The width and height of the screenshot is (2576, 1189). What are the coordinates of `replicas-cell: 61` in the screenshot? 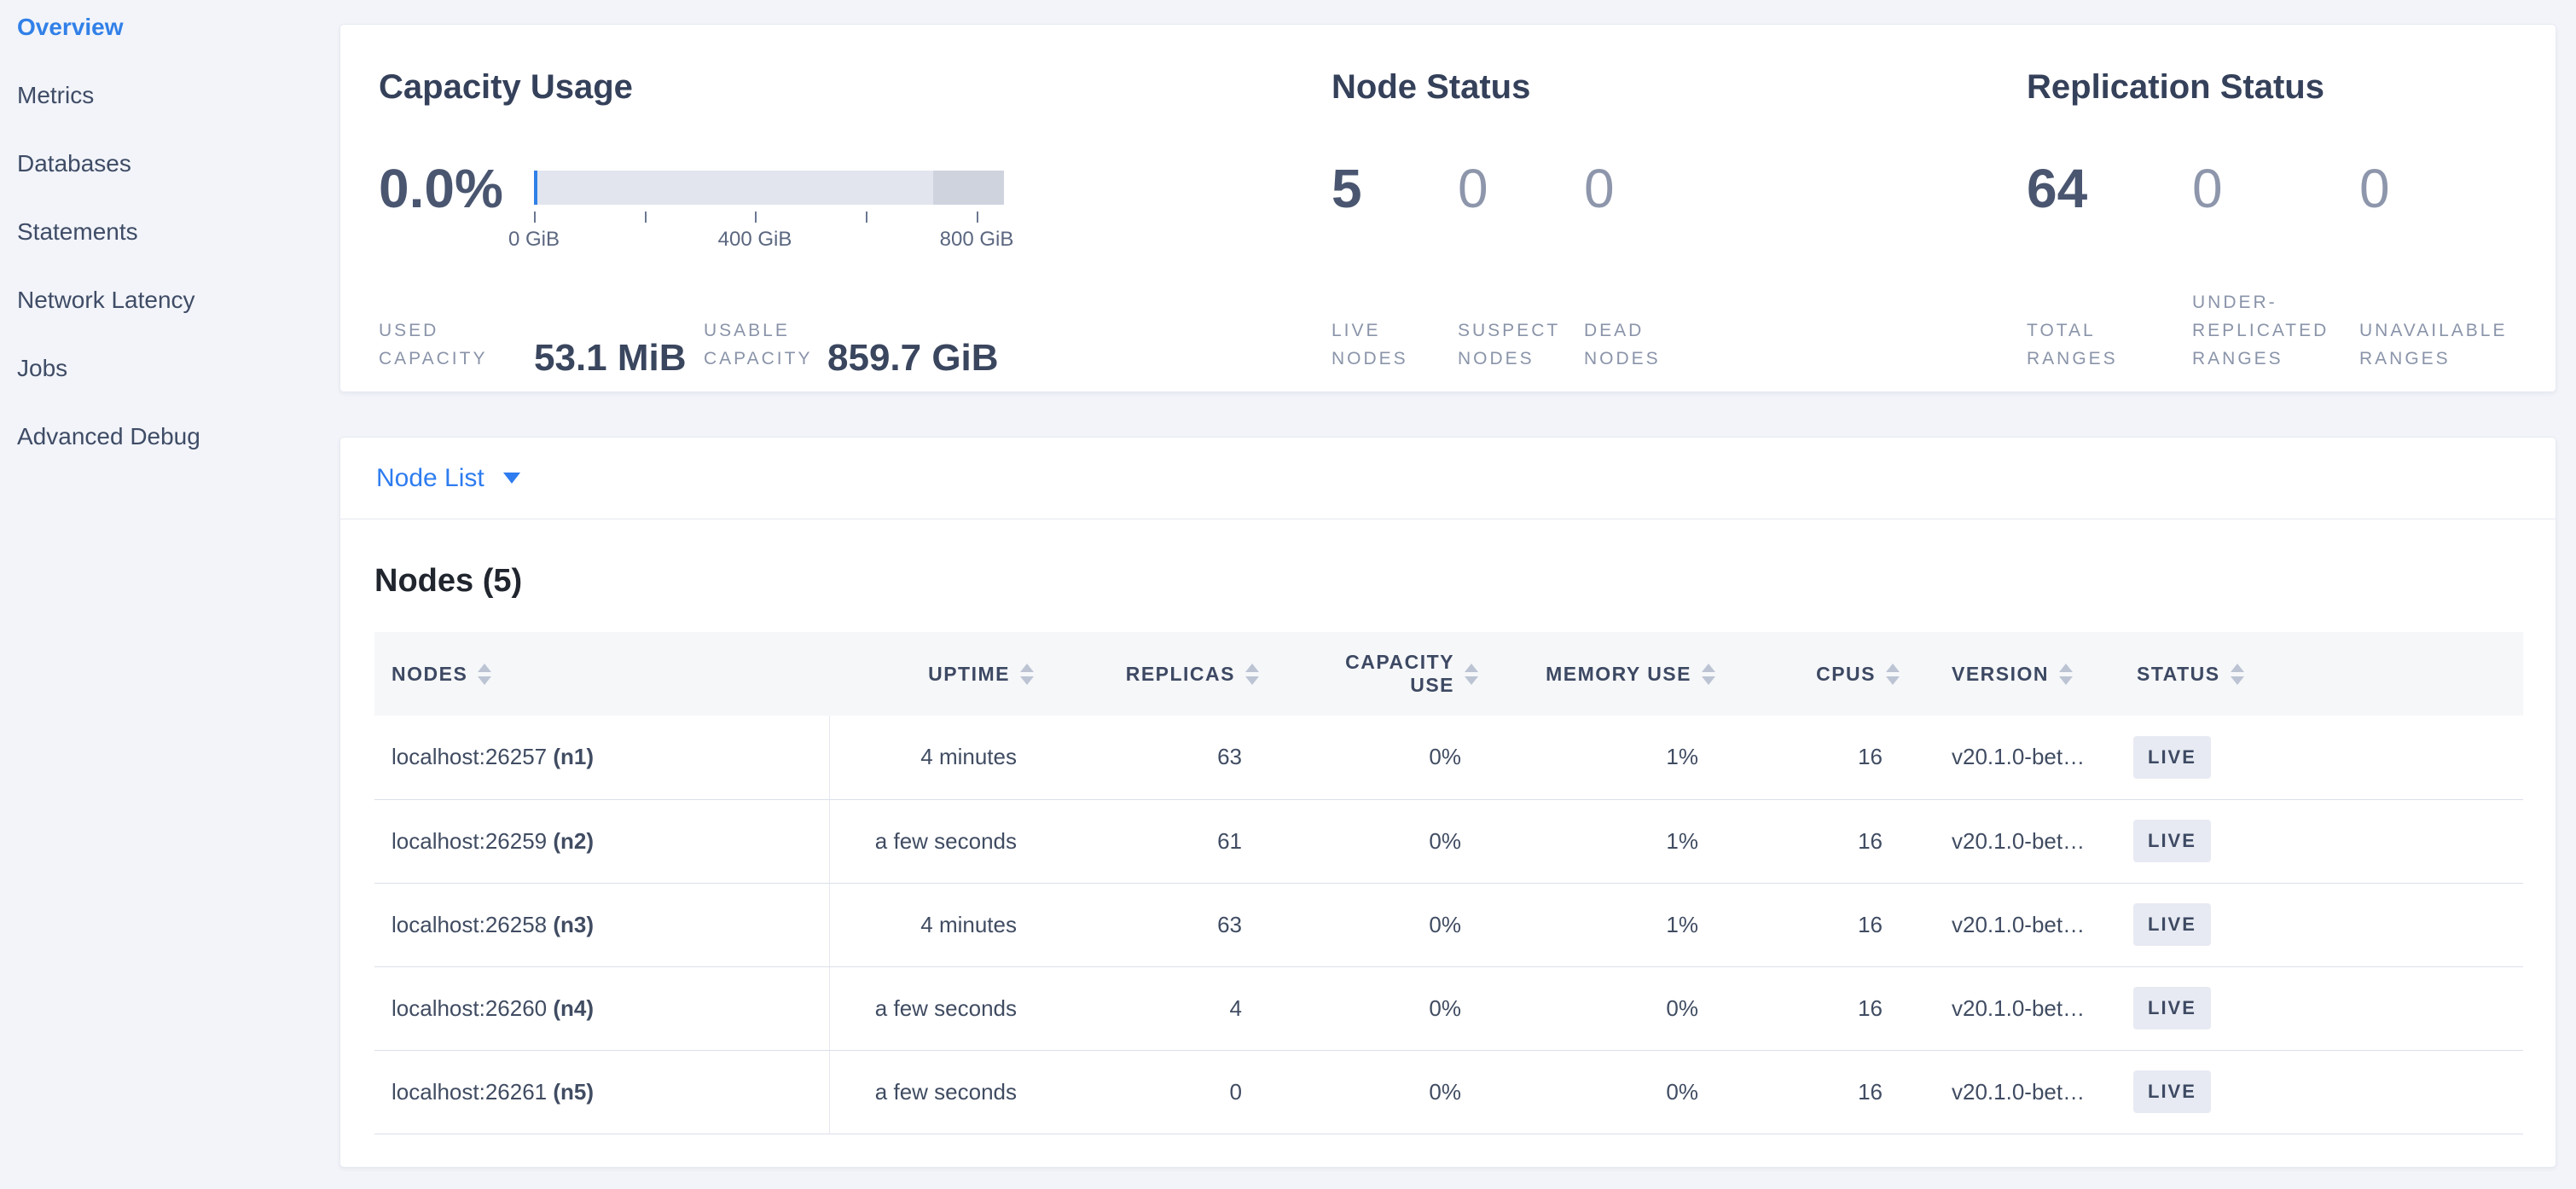 It's located at (1146, 841).